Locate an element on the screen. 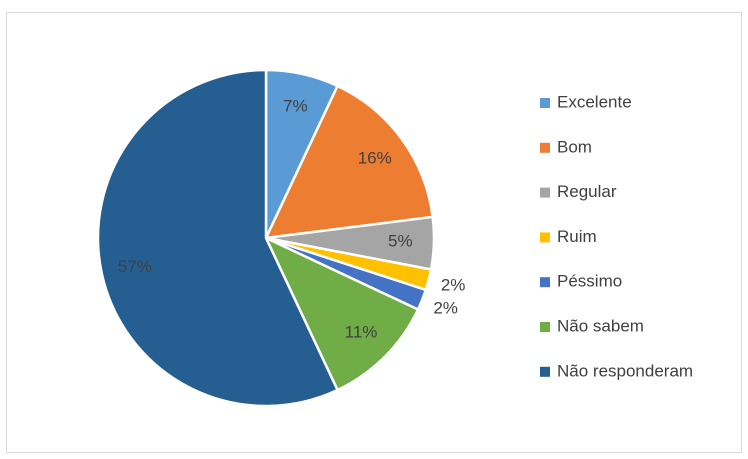 The image size is (748, 459). data-label: 11% is located at coordinates (361, 332).